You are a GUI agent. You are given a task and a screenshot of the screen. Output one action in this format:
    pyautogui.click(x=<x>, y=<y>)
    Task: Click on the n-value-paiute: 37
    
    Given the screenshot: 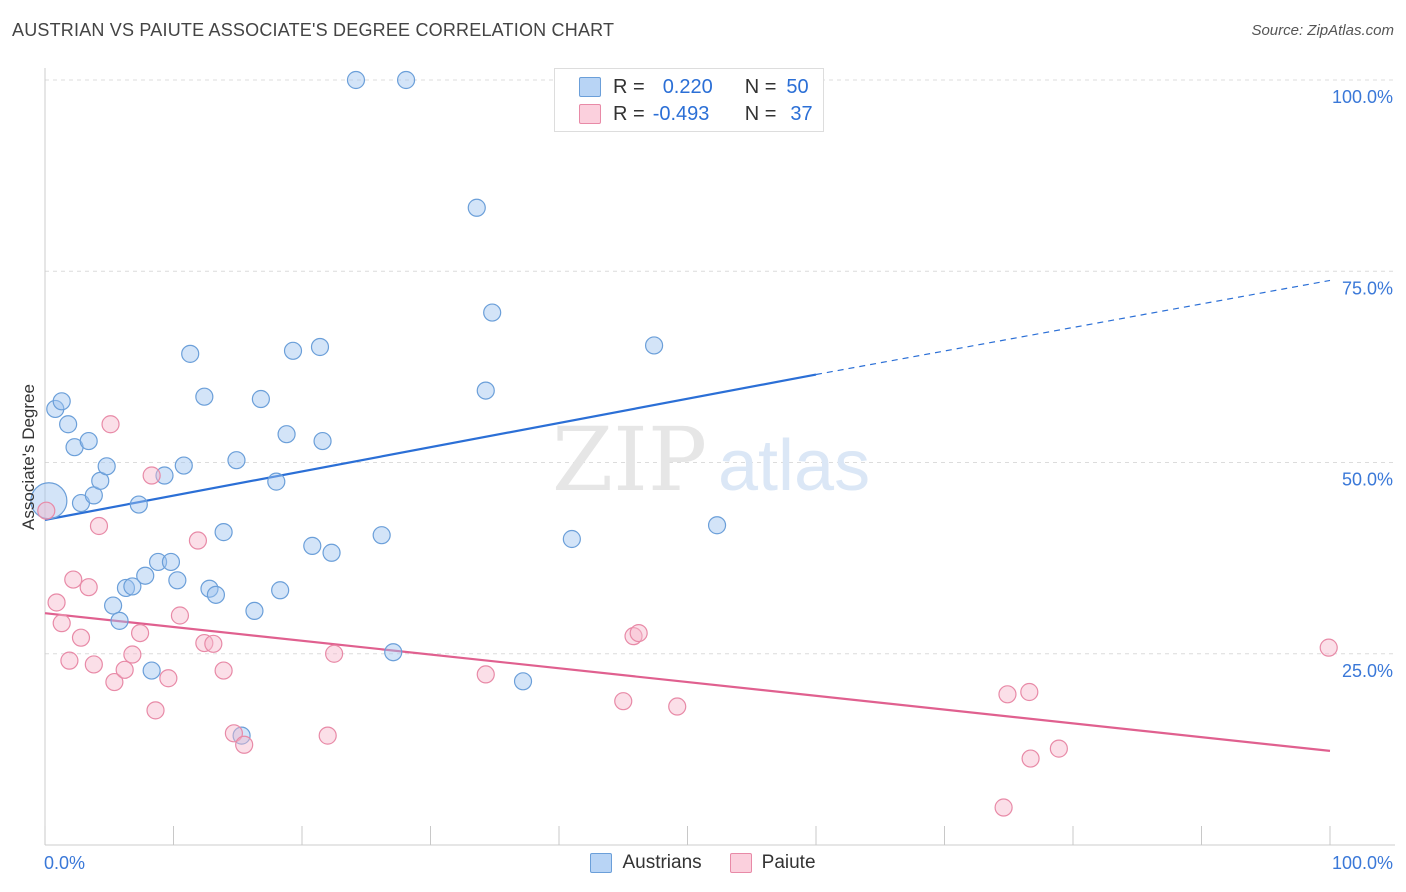 What is the action you would take?
    pyautogui.click(x=801, y=113)
    